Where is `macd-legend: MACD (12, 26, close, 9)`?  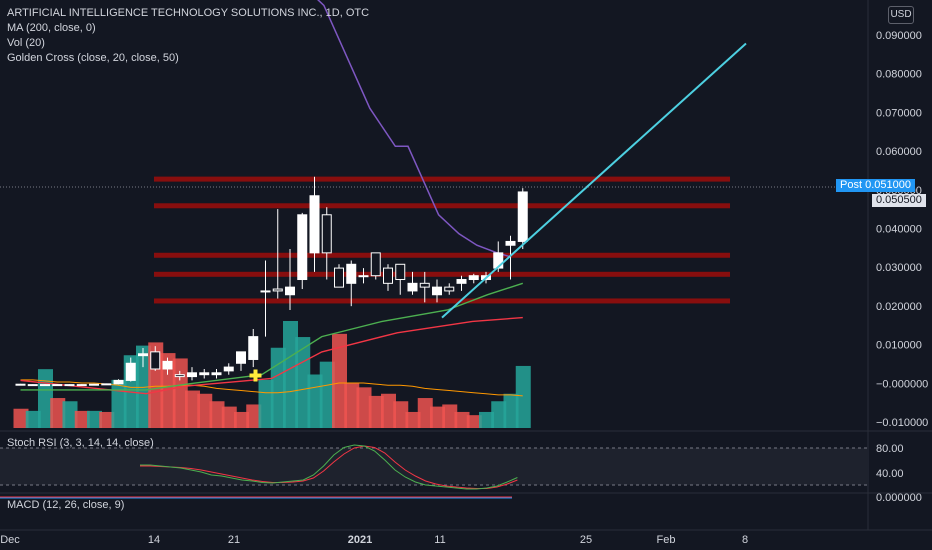
macd-legend: MACD (12, 26, close, 9) is located at coordinates (66, 505).